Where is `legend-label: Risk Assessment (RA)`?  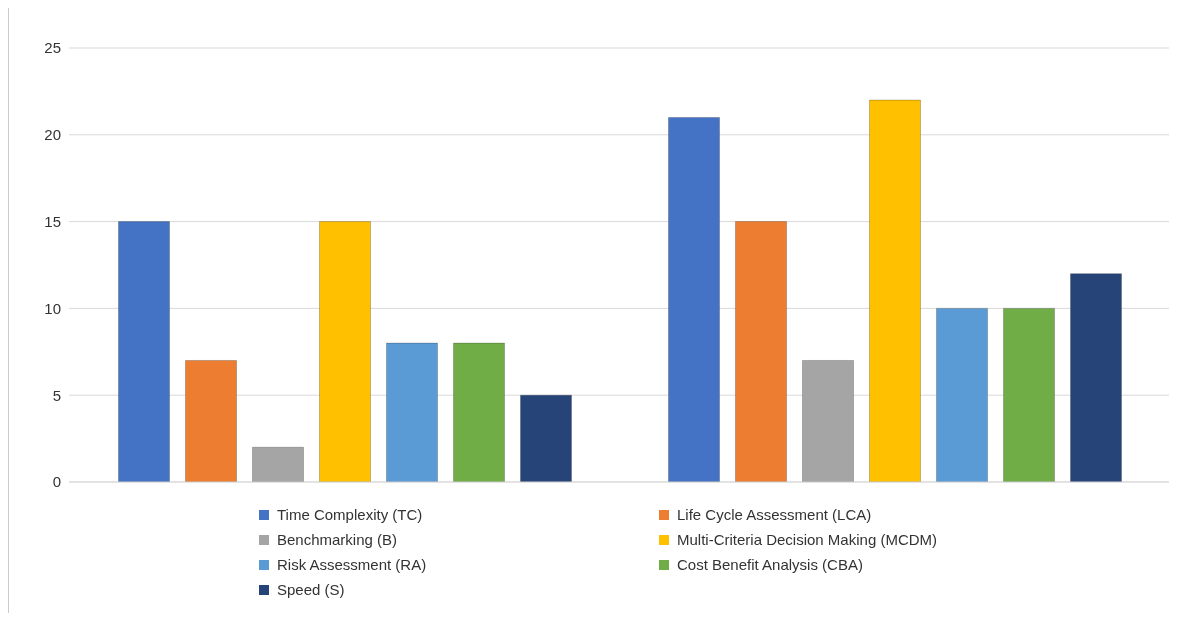 legend-label: Risk Assessment (RA) is located at coordinates (352, 564).